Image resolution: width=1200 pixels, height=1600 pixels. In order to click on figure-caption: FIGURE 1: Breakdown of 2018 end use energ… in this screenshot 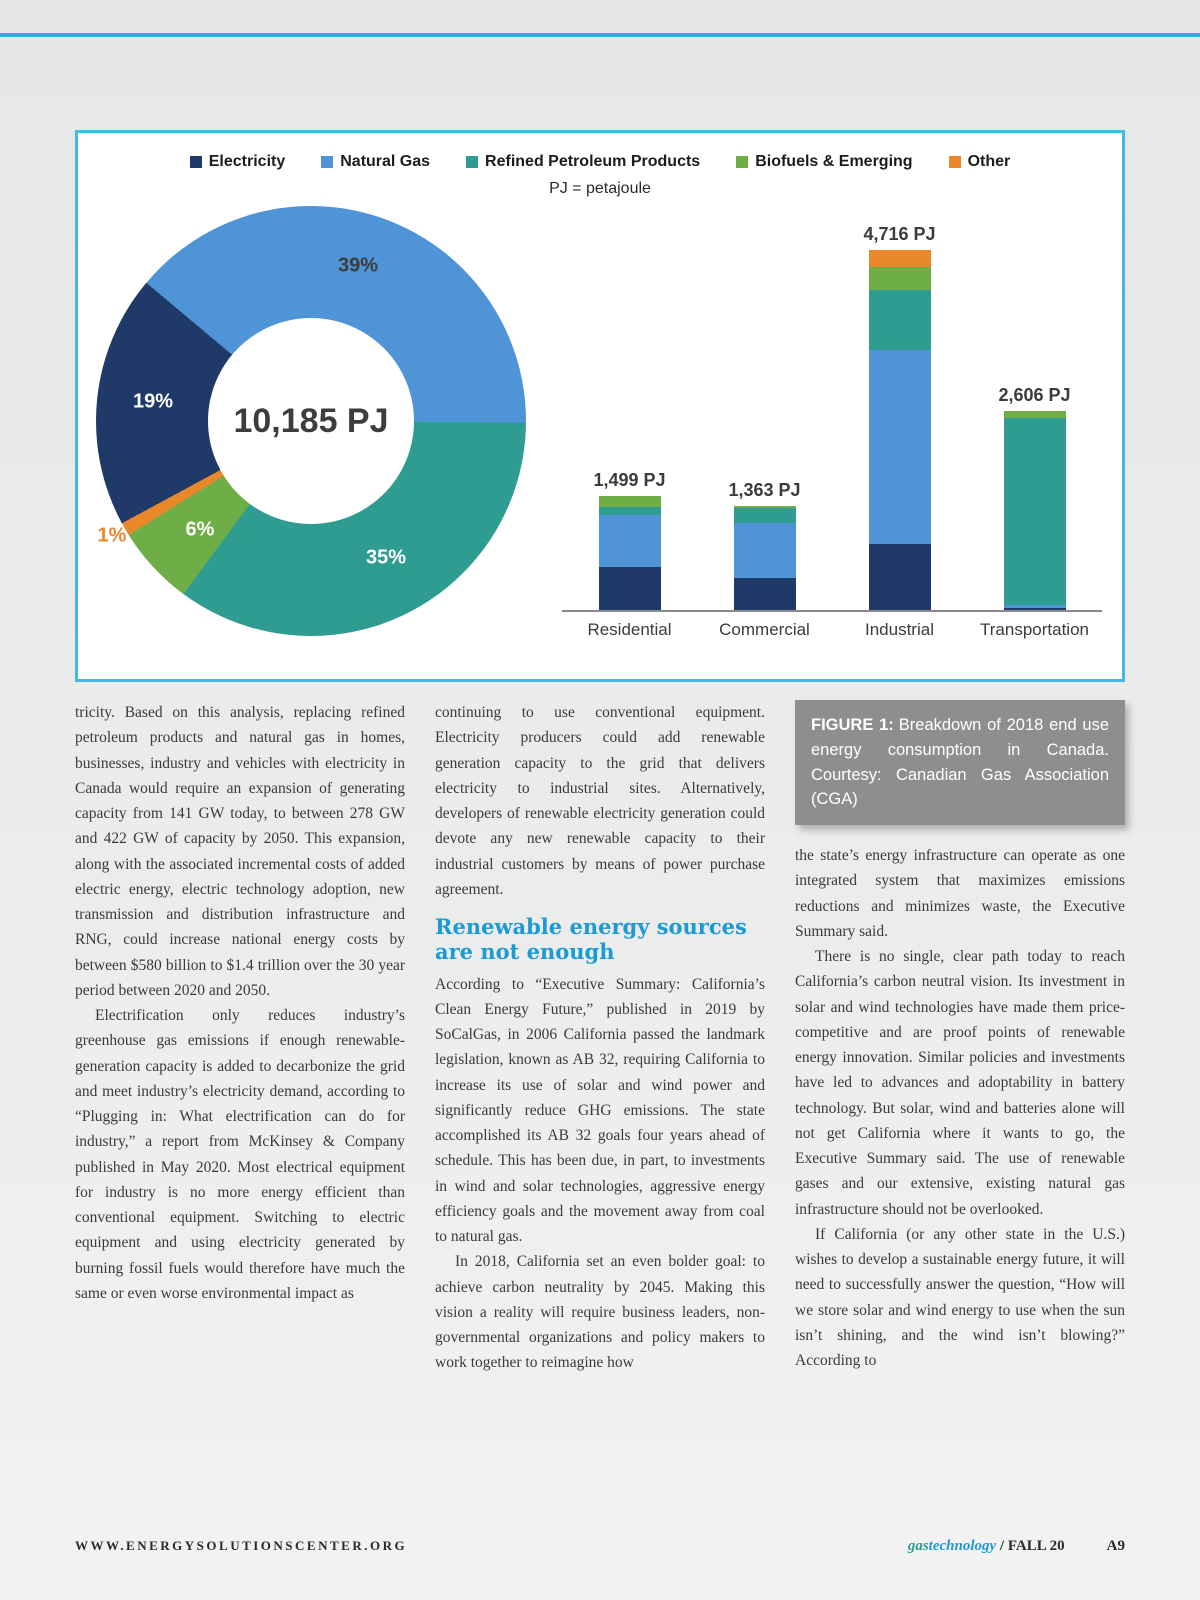, I will do `click(960, 762)`.